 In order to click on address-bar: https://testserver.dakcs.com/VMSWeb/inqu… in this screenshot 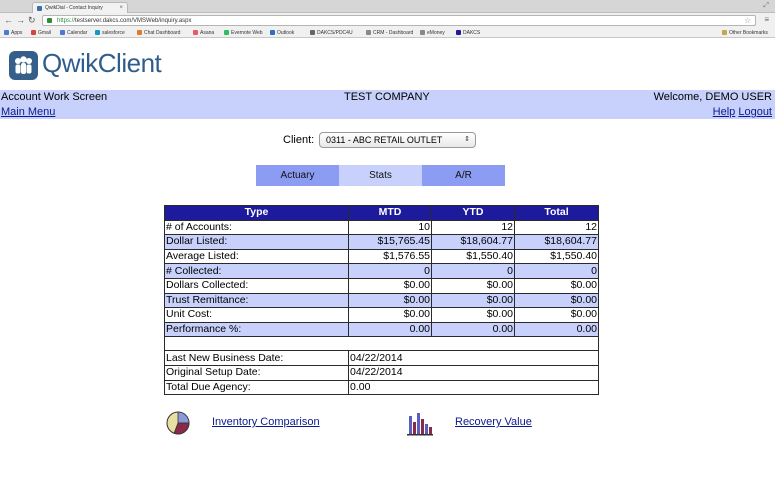, I will do `click(399, 20)`.